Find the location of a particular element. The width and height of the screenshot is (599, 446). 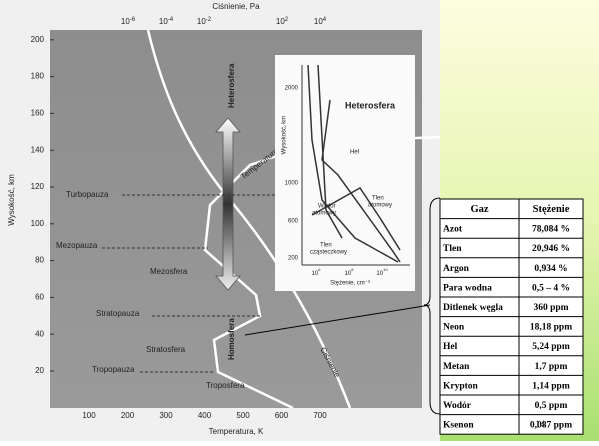

page-number: 14 is located at coordinates (540, 424).